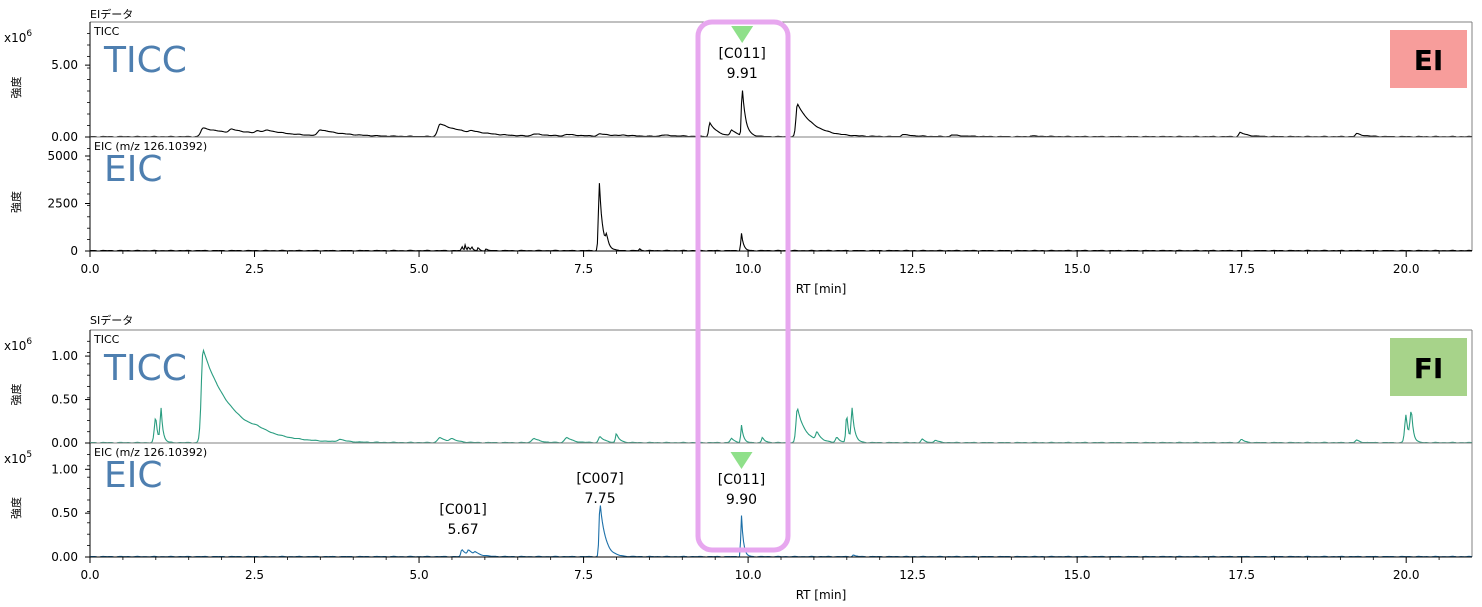 This screenshot has height=607, width=1482. I want to click on ionization-badge-label: FI, so click(1429, 368).